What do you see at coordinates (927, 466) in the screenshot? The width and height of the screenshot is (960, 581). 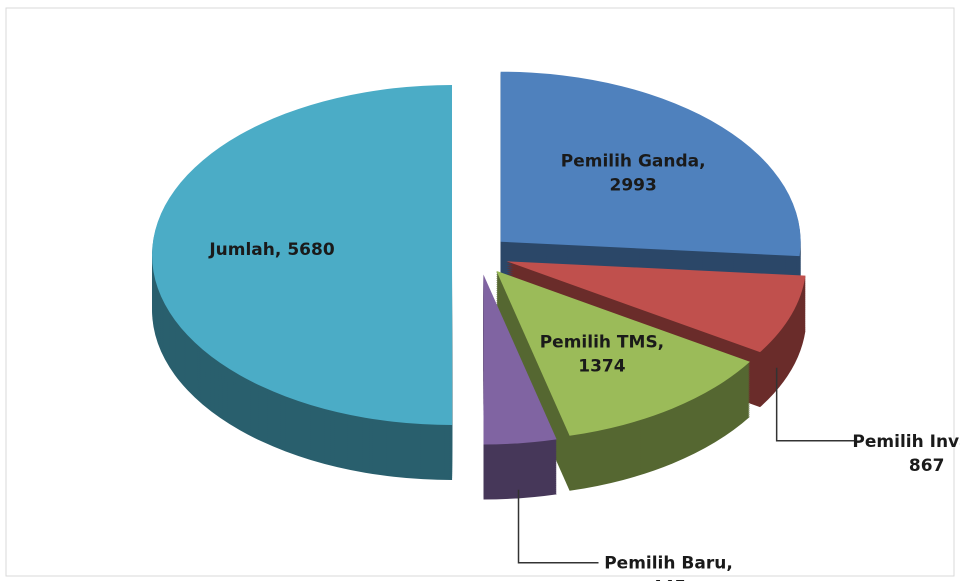 I see `label-value: 867` at bounding box center [927, 466].